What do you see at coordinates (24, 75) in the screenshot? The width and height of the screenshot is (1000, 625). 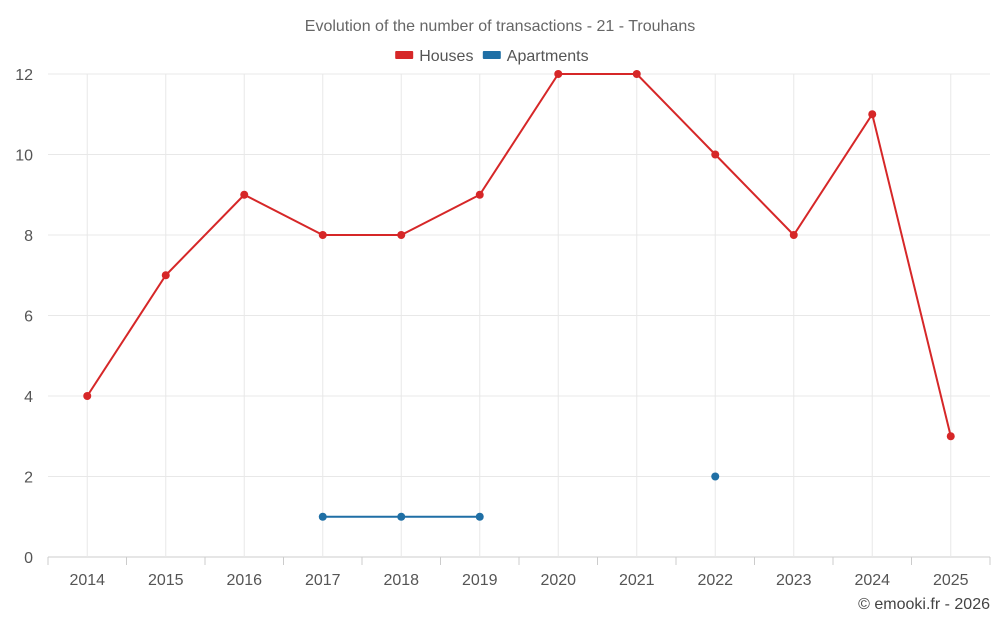 I see `y-tick-label: 12` at bounding box center [24, 75].